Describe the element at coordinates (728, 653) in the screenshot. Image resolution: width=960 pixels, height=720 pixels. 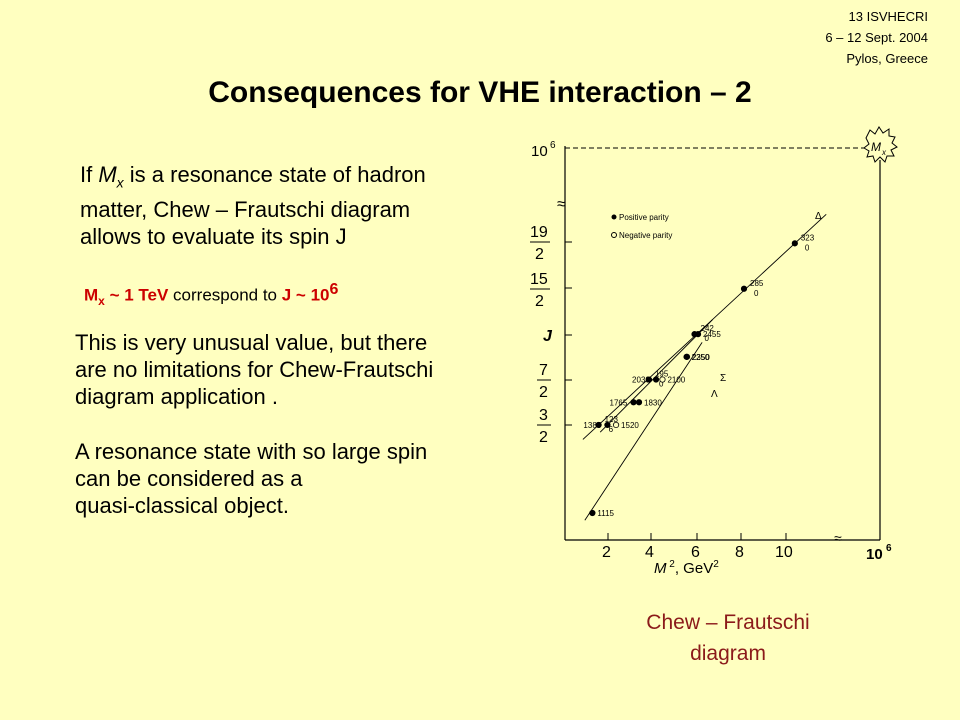
I see `caption-line: diagram` at that location.